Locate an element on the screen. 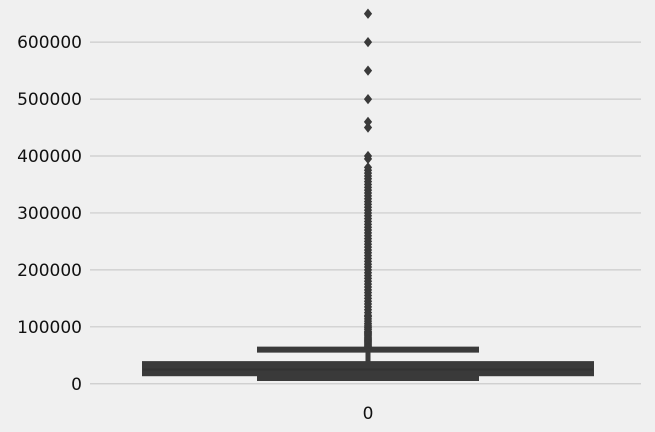  x-tick-label: 0 is located at coordinates (368, 414).